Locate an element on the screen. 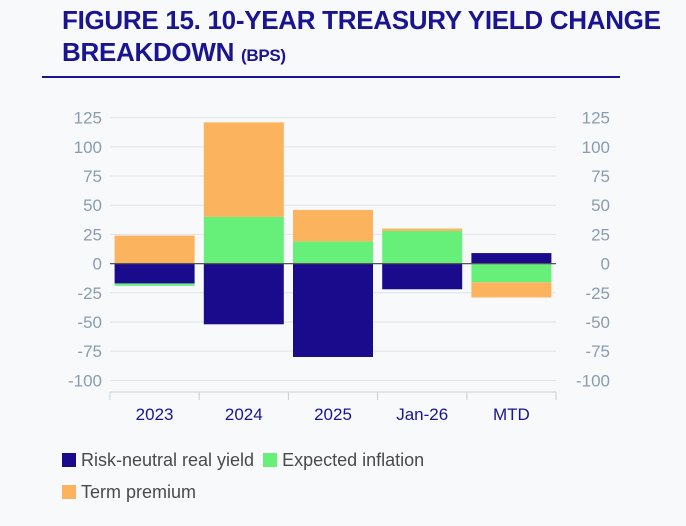 Image resolution: width=686 pixels, height=526 pixels. x-tick-label: 2023 is located at coordinates (155, 414).